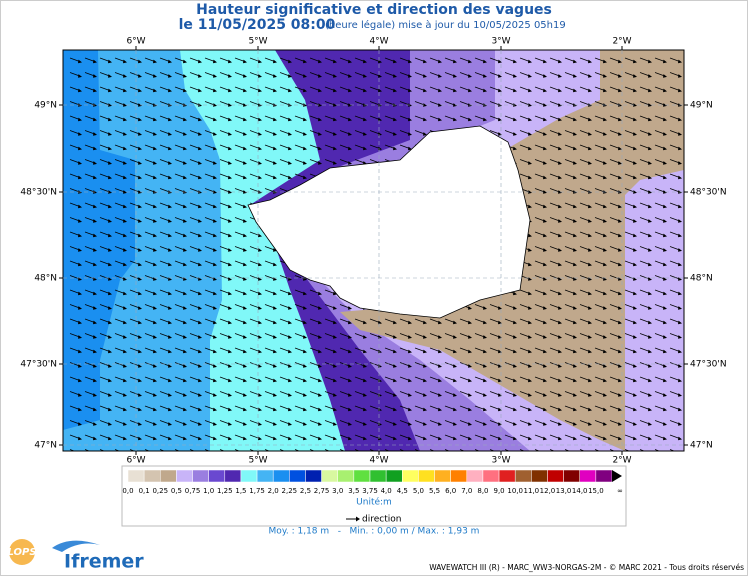  What do you see at coordinates (498, 491) in the screenshot?
I see `colorbar-label: 9,0` at bounding box center [498, 491].